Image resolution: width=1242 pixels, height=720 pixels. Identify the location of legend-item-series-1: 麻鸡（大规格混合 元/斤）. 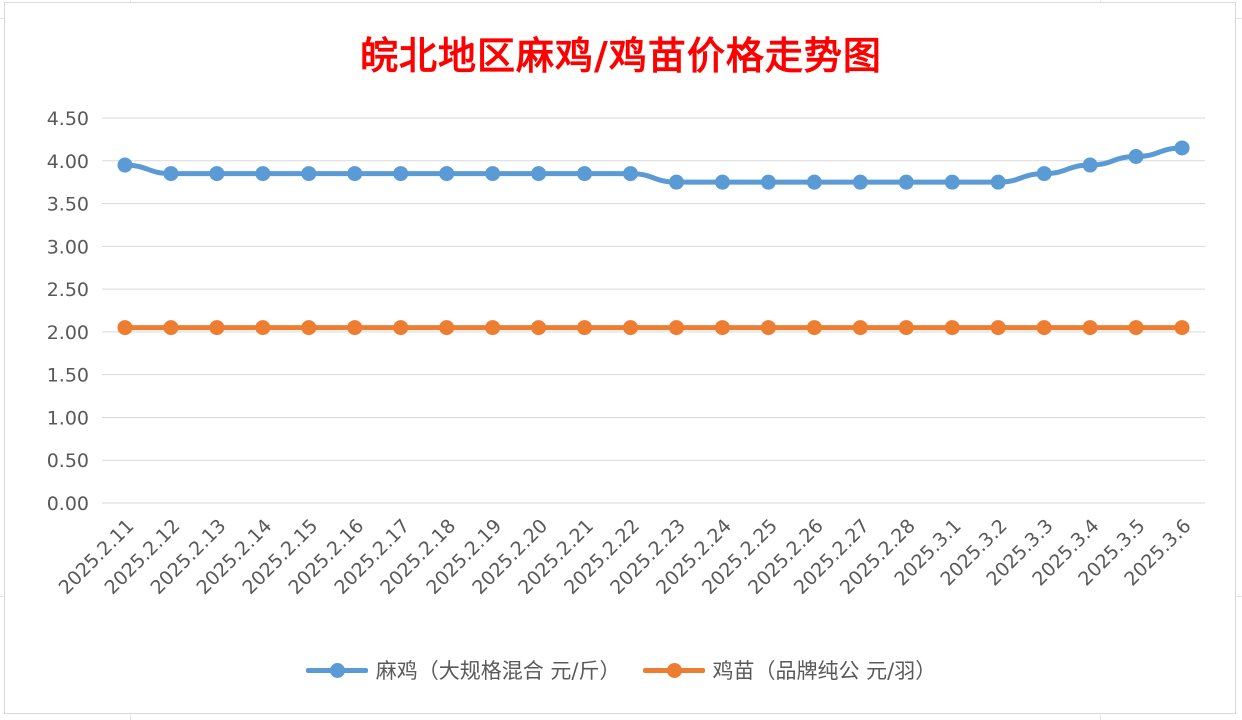
(463, 670).